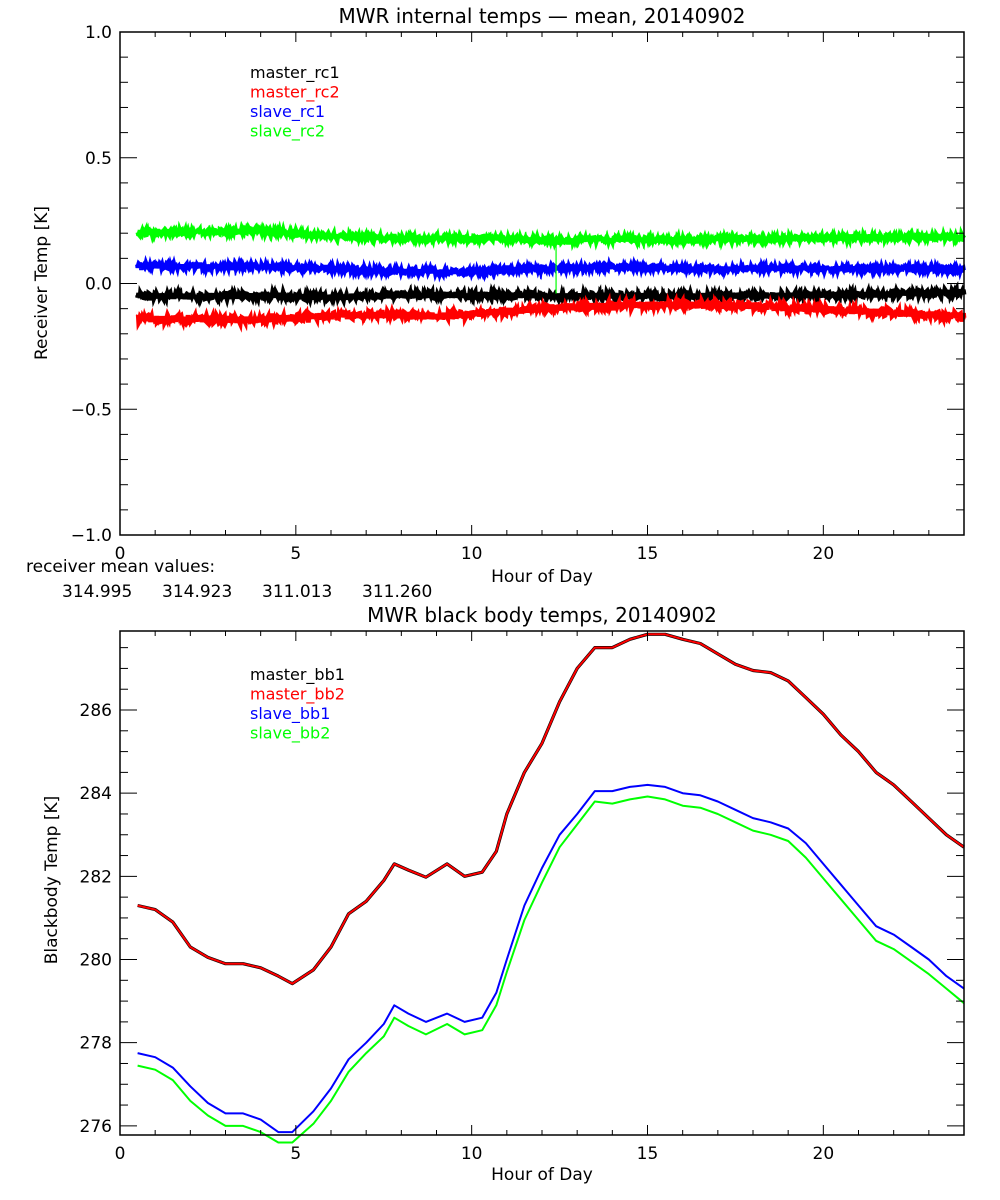 The height and width of the screenshot is (1200, 1000). What do you see at coordinates (290, 734) in the screenshot?
I see `legend-entry-slave_bb2: slave_bb2` at bounding box center [290, 734].